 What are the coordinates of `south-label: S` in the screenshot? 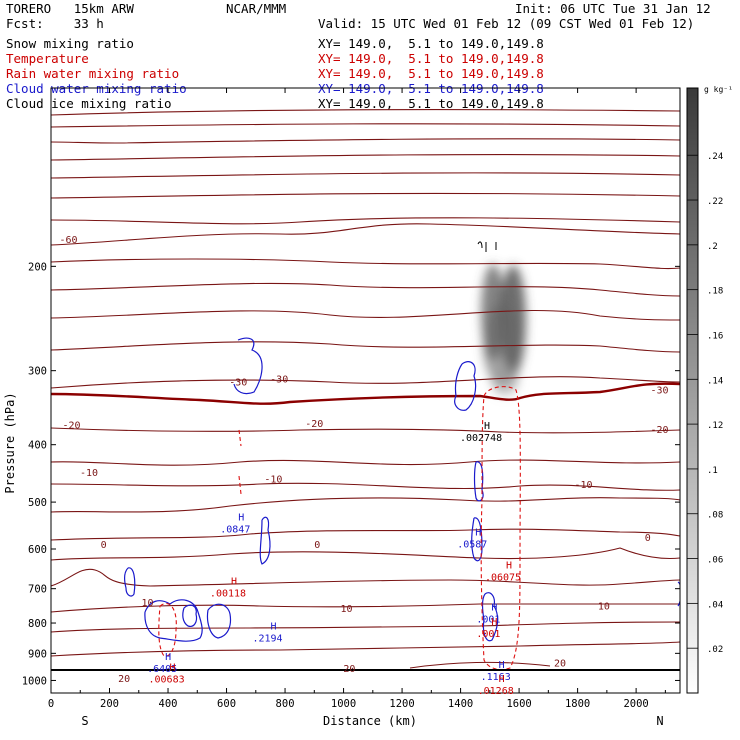 It's located at (84, 721).